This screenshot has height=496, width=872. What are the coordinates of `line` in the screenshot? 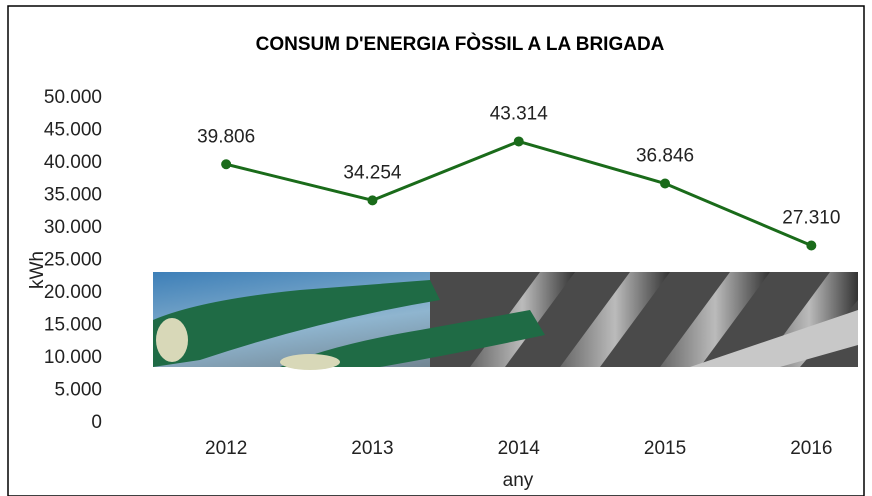 It's located at (518, 193).